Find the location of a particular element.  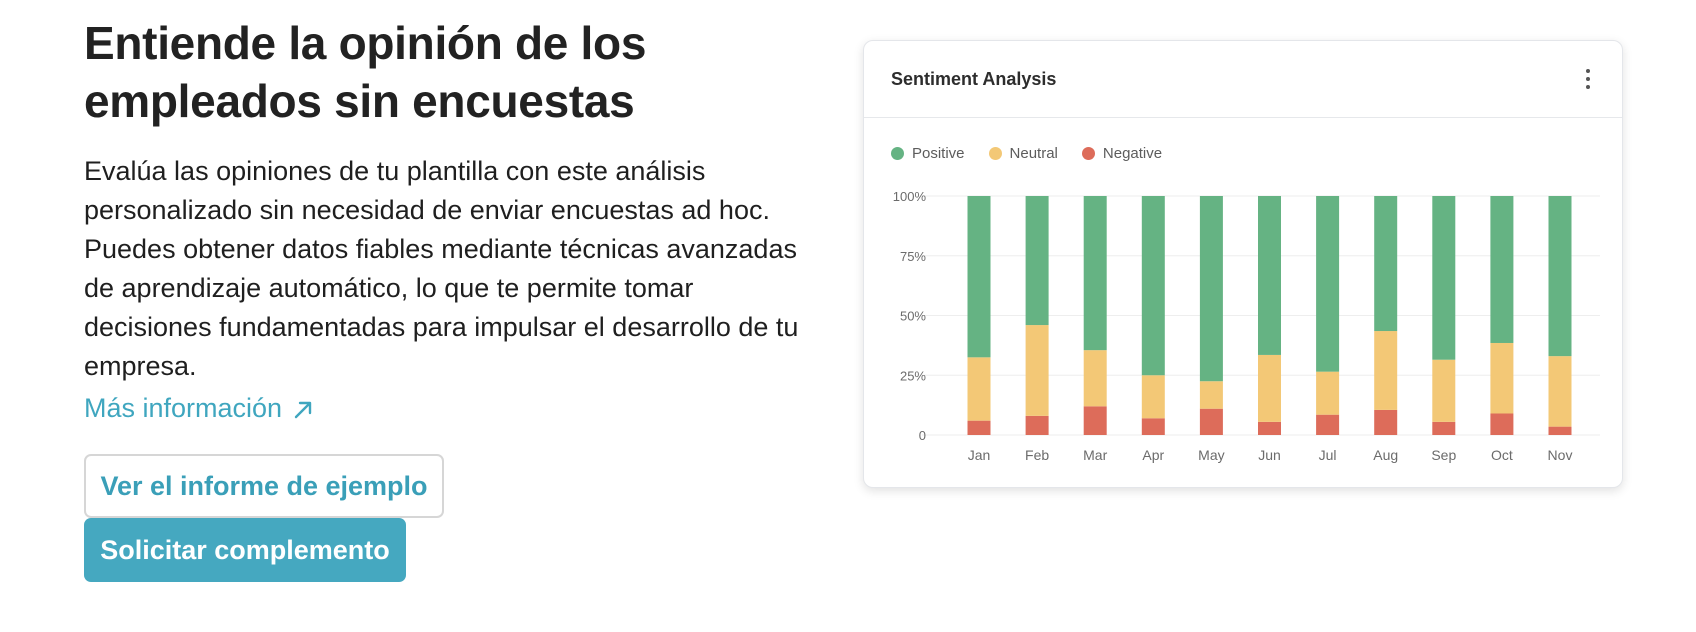

legend-negative: Negative is located at coordinates (1122, 153).